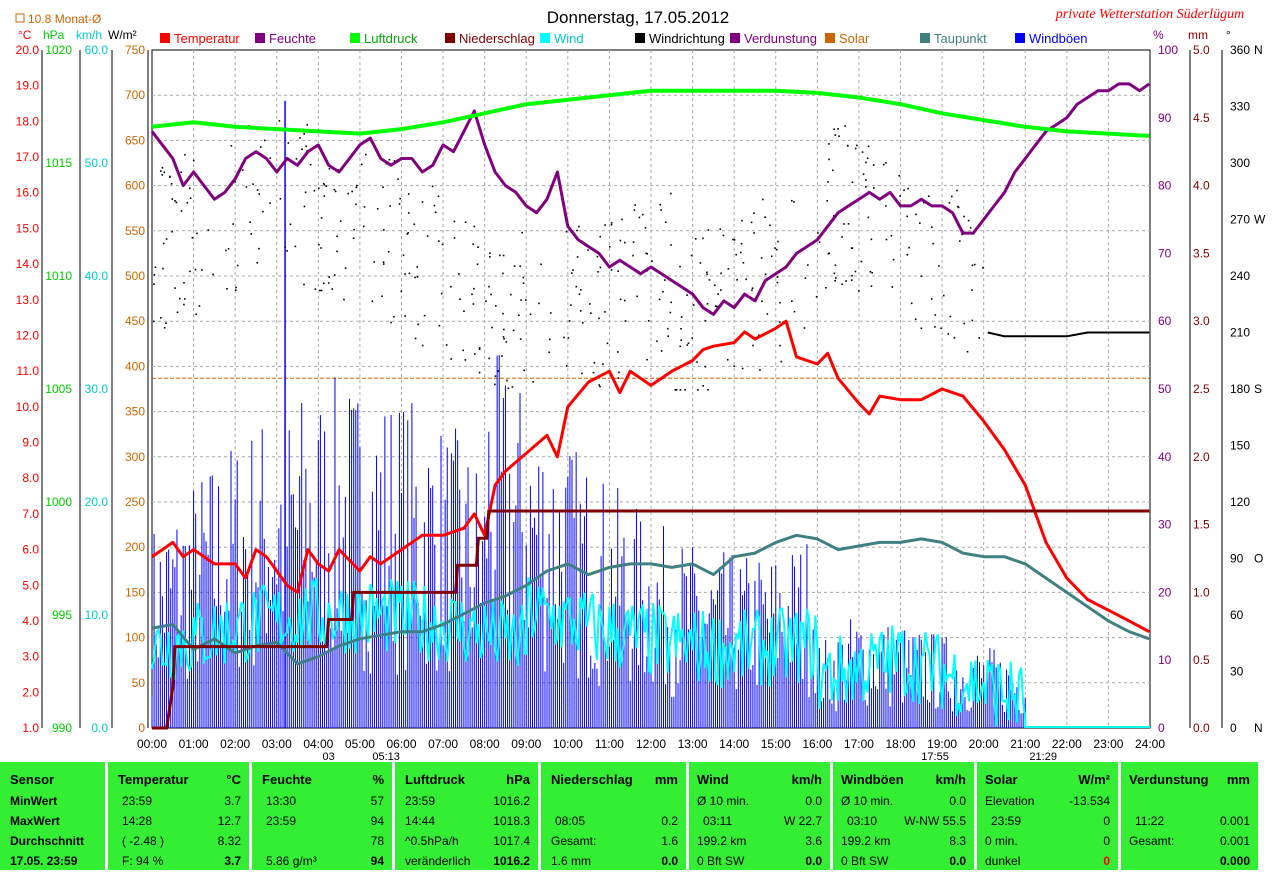 The image size is (1280, 882). What do you see at coordinates (571, 861) in the screenshot?
I see `rain-current-note: 1.6 mm` at bounding box center [571, 861].